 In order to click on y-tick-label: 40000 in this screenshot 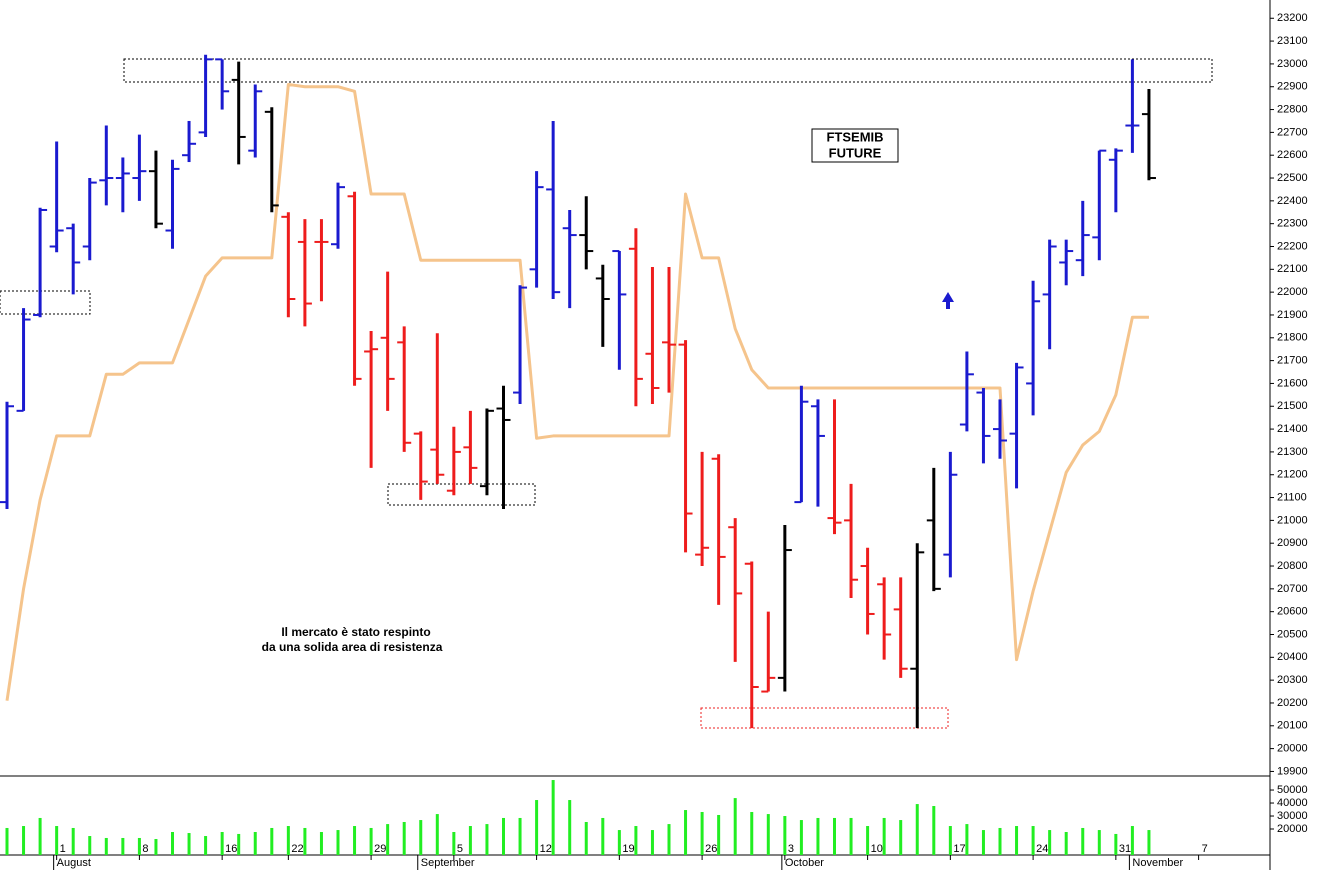, I will do `click(1292, 803)`.